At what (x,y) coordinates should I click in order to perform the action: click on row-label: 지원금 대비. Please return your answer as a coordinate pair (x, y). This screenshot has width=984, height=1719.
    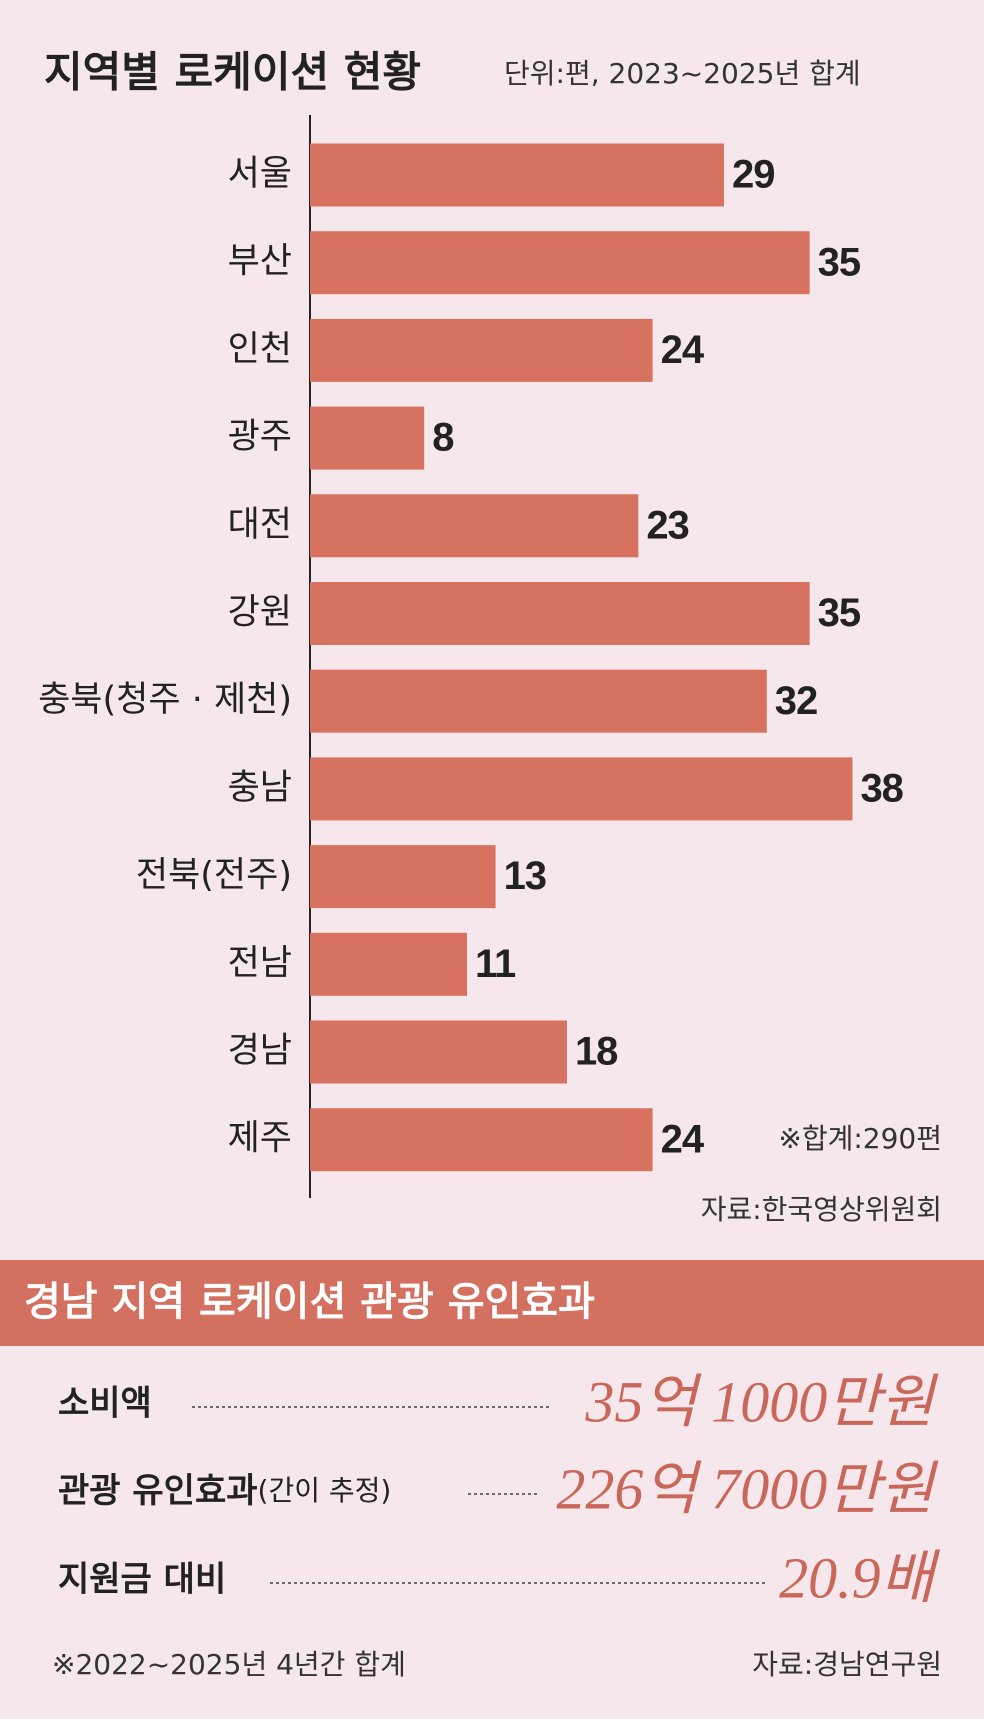
    Looking at the image, I should click on (142, 1580).